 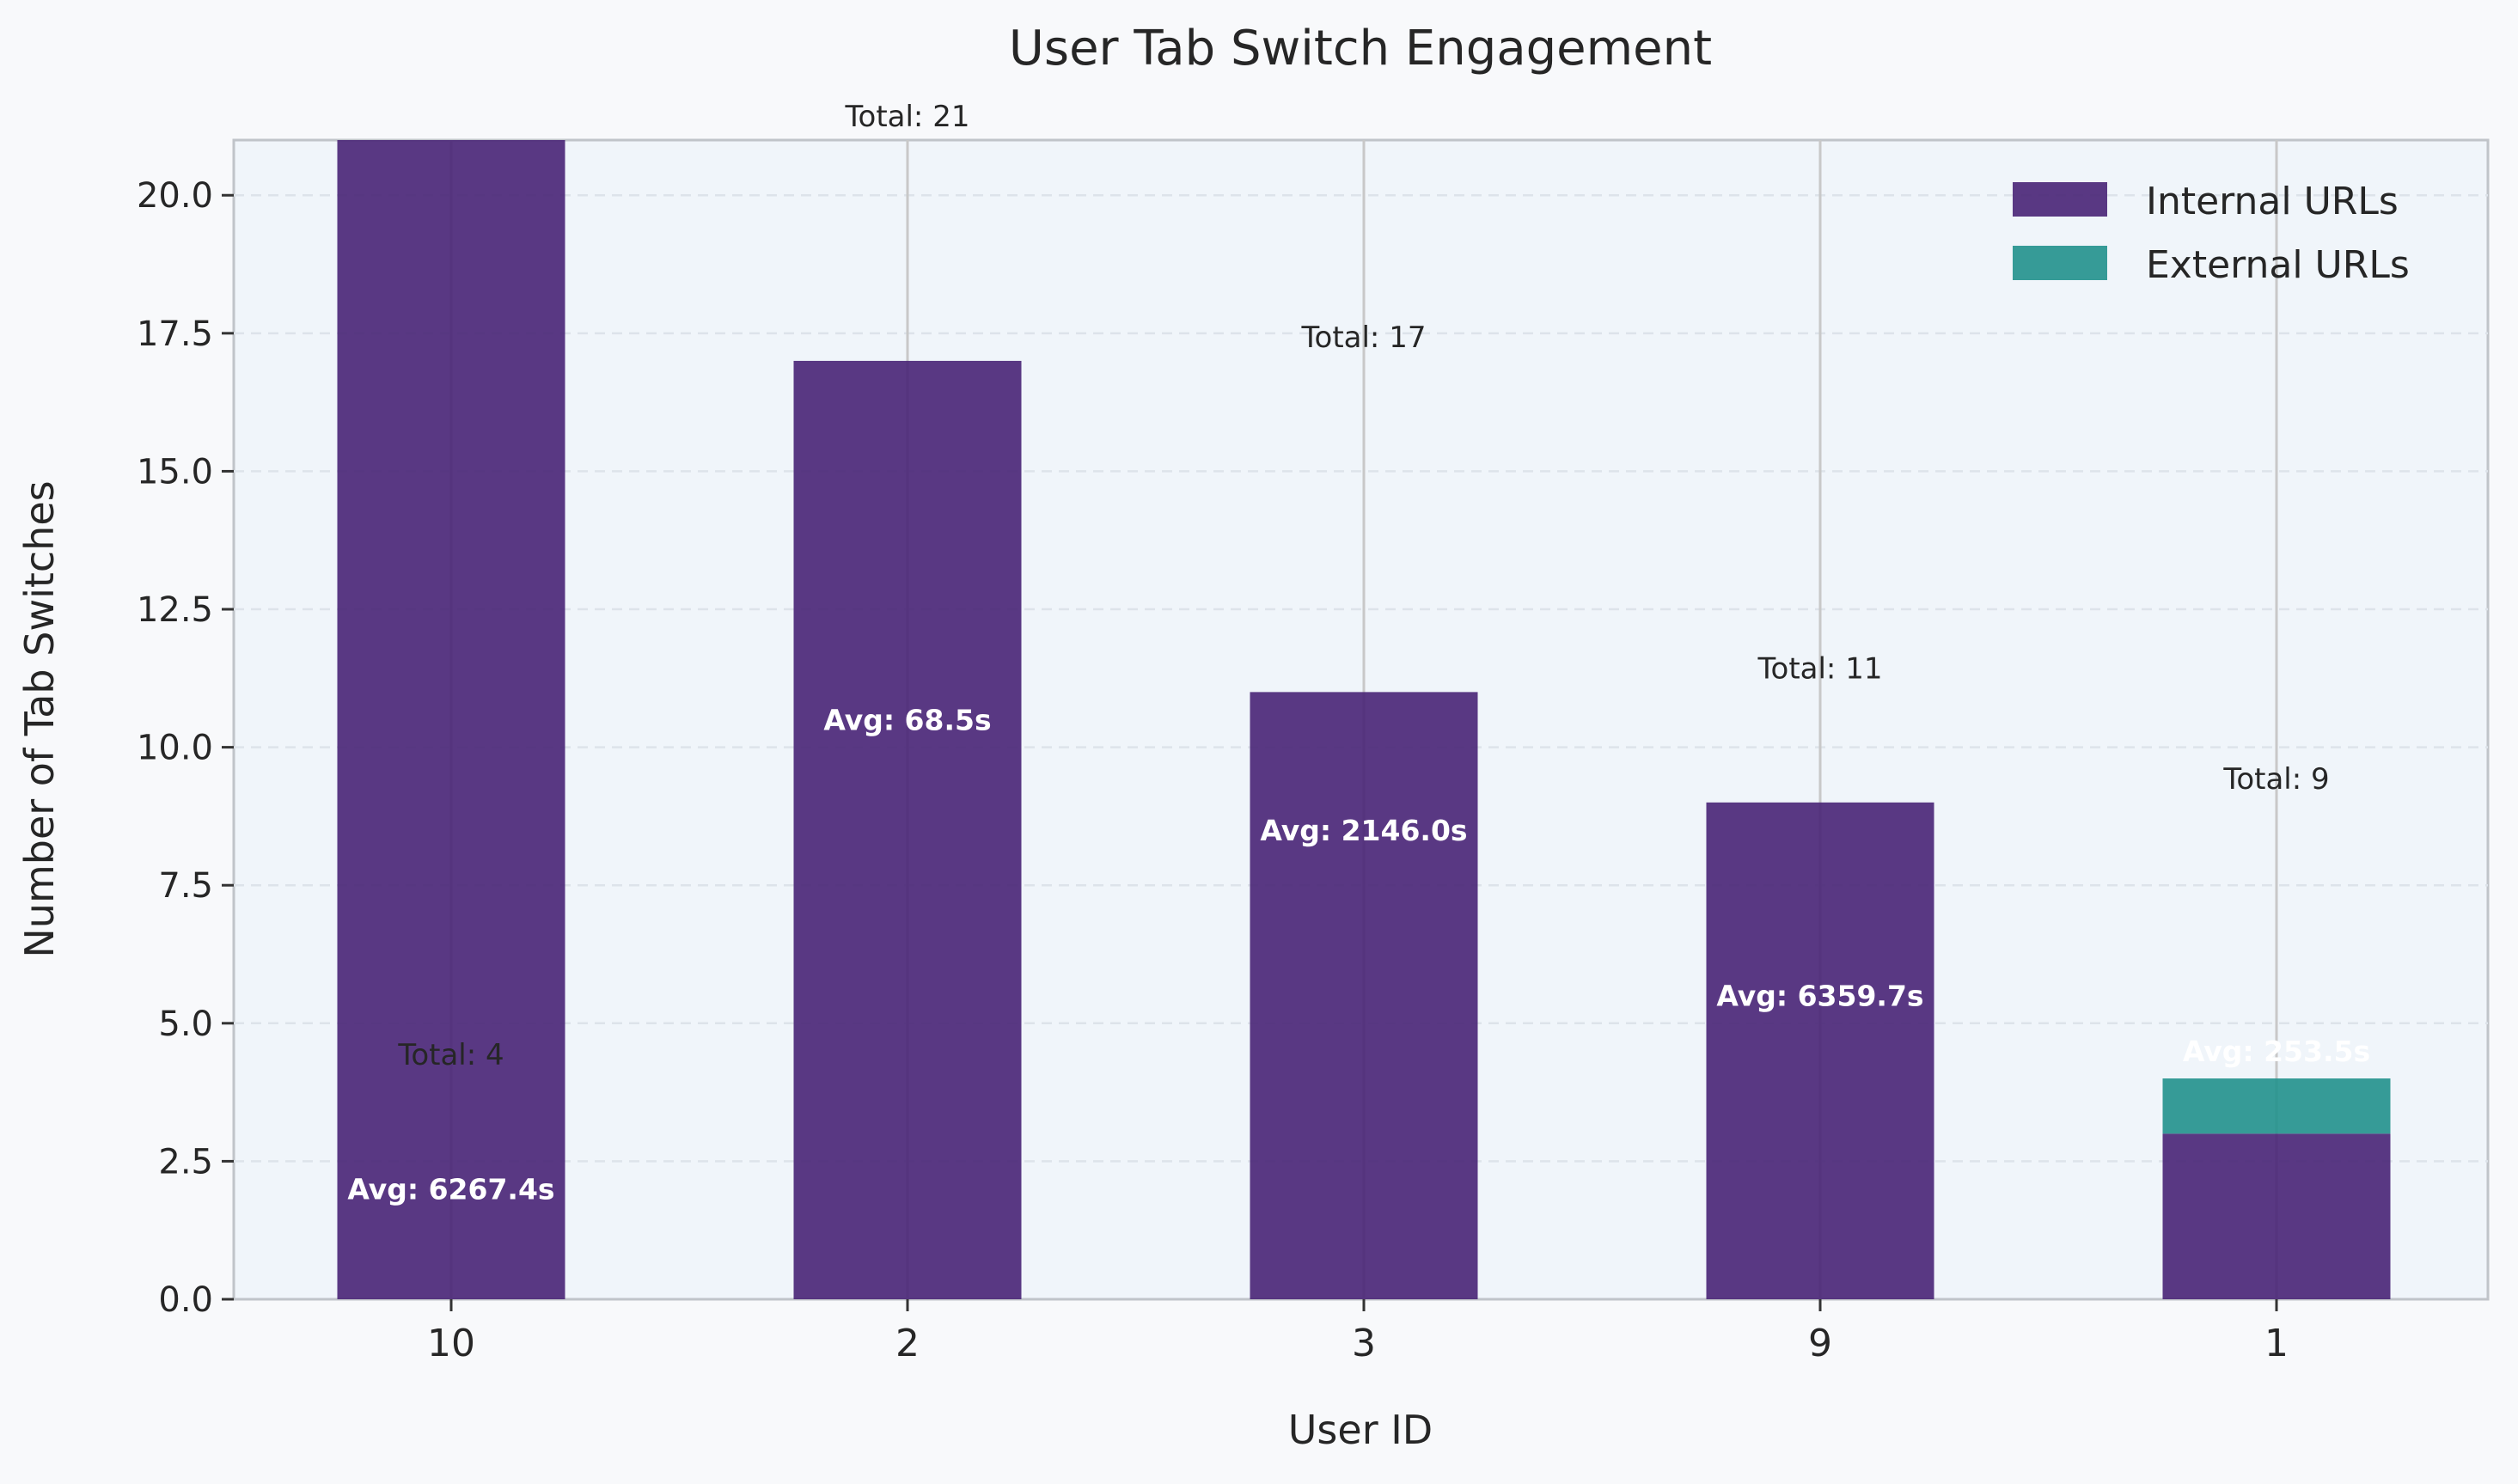 I want to click on avg-label: Avg: 253.5s, so click(x=2276, y=1051).